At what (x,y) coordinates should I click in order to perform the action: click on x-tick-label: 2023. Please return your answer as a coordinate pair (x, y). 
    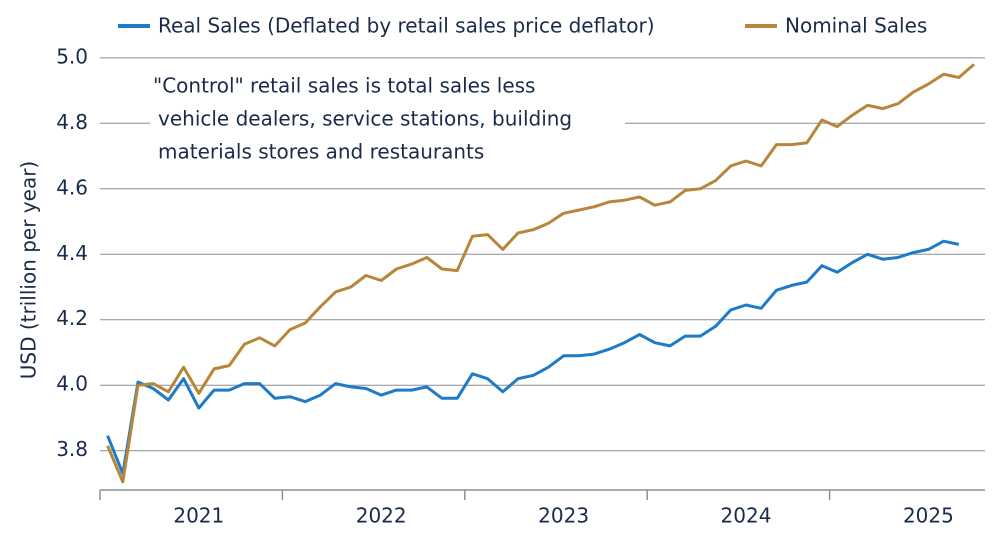
    Looking at the image, I should click on (563, 516).